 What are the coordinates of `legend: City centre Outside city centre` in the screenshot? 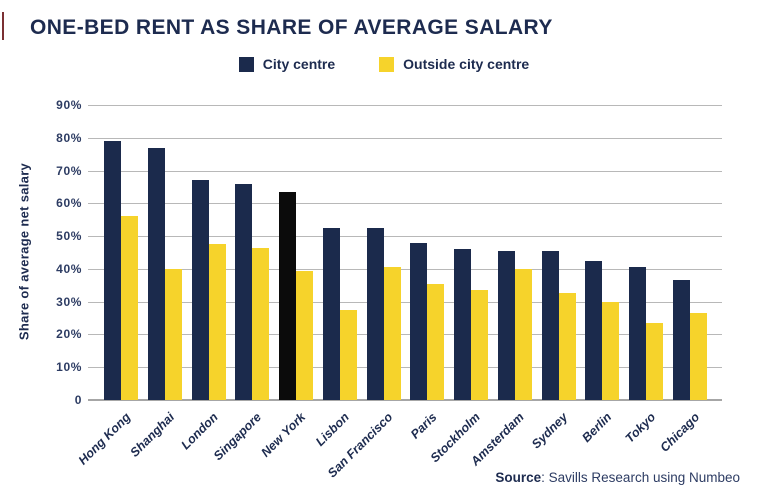 It's located at (384, 64).